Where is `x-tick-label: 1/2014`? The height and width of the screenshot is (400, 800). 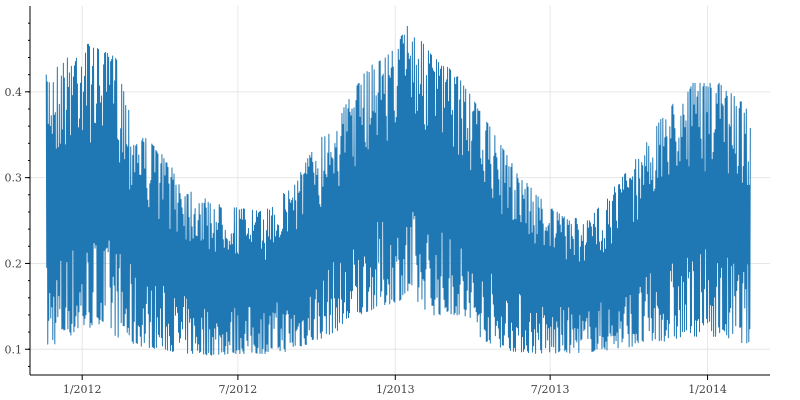 x-tick-label: 1/2014 is located at coordinates (707, 389).